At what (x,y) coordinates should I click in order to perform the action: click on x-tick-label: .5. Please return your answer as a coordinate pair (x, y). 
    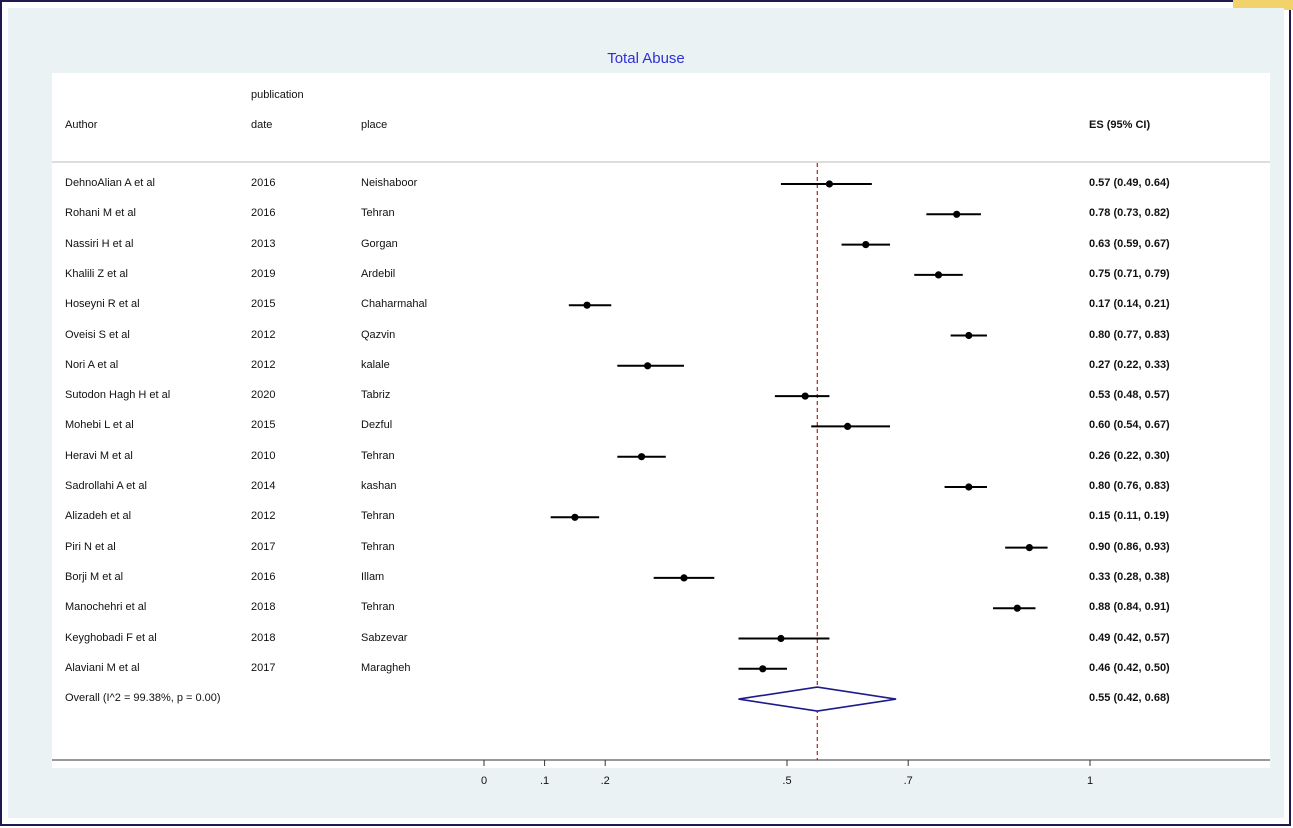
    Looking at the image, I should click on (787, 781).